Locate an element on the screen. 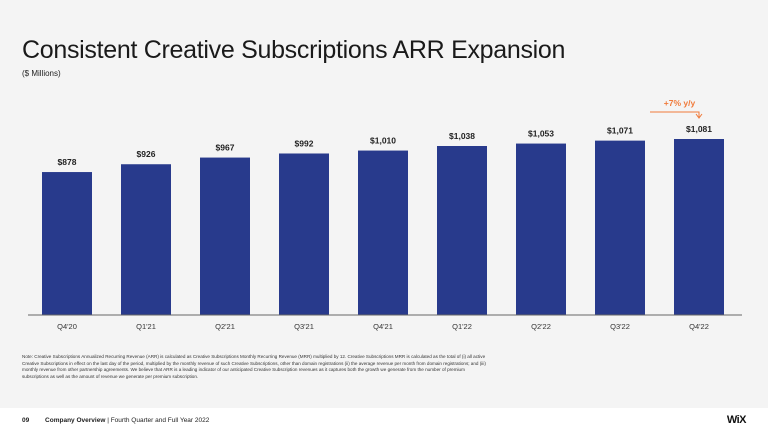 Image resolution: width=768 pixels, height=432 pixels. x-tick-label: Q4'21 is located at coordinates (383, 326).